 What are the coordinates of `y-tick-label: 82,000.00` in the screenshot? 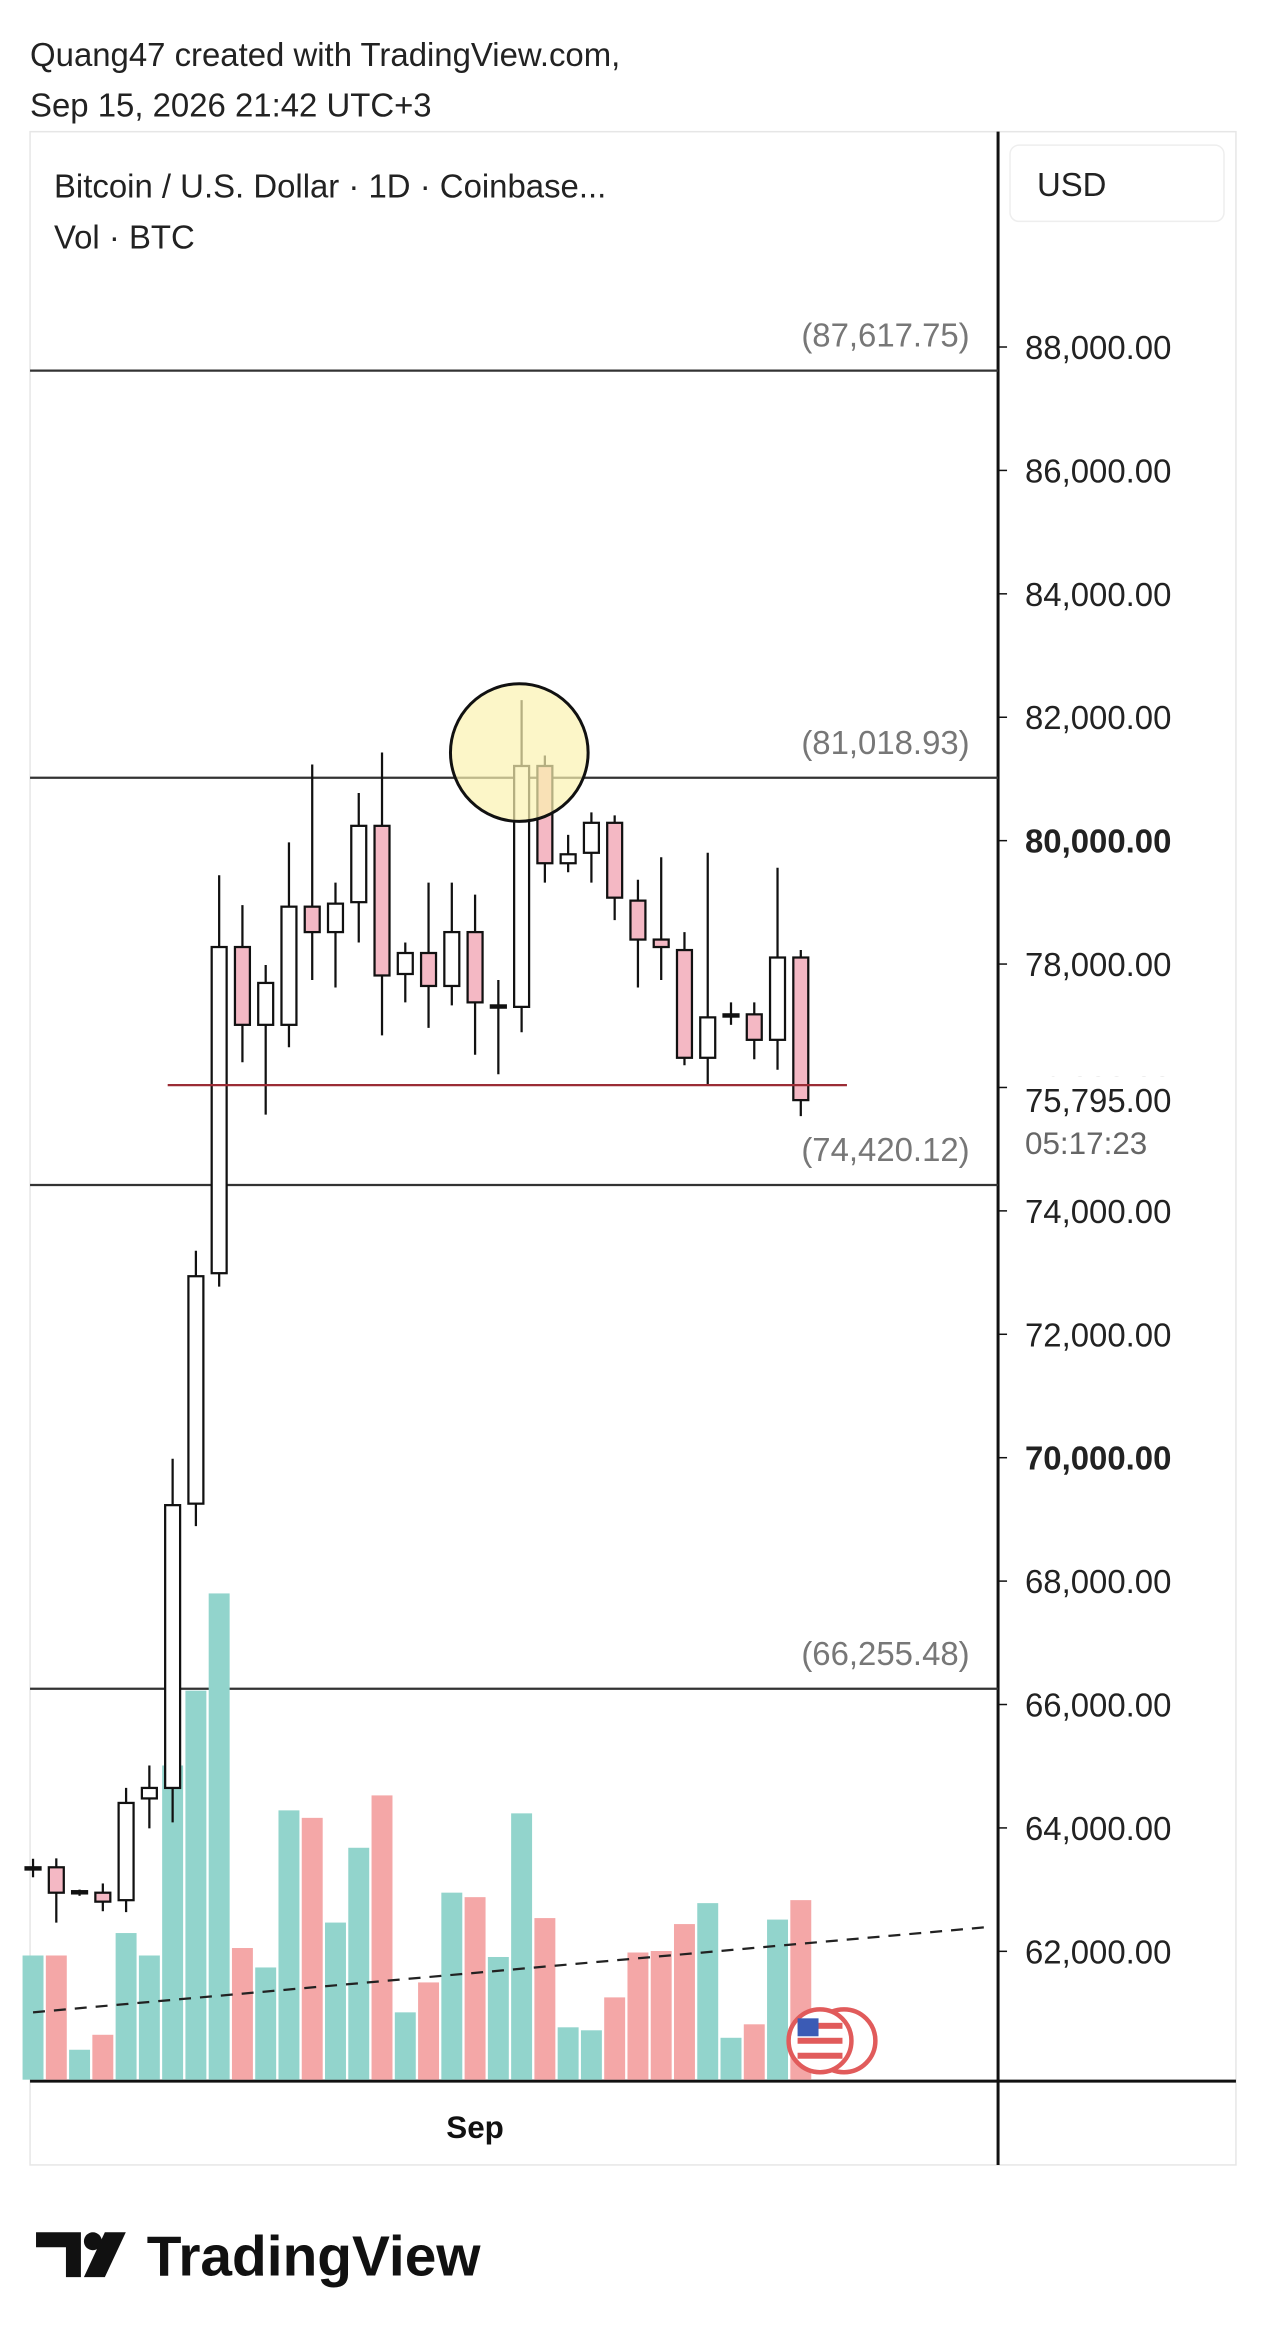 It's located at (1098, 717).